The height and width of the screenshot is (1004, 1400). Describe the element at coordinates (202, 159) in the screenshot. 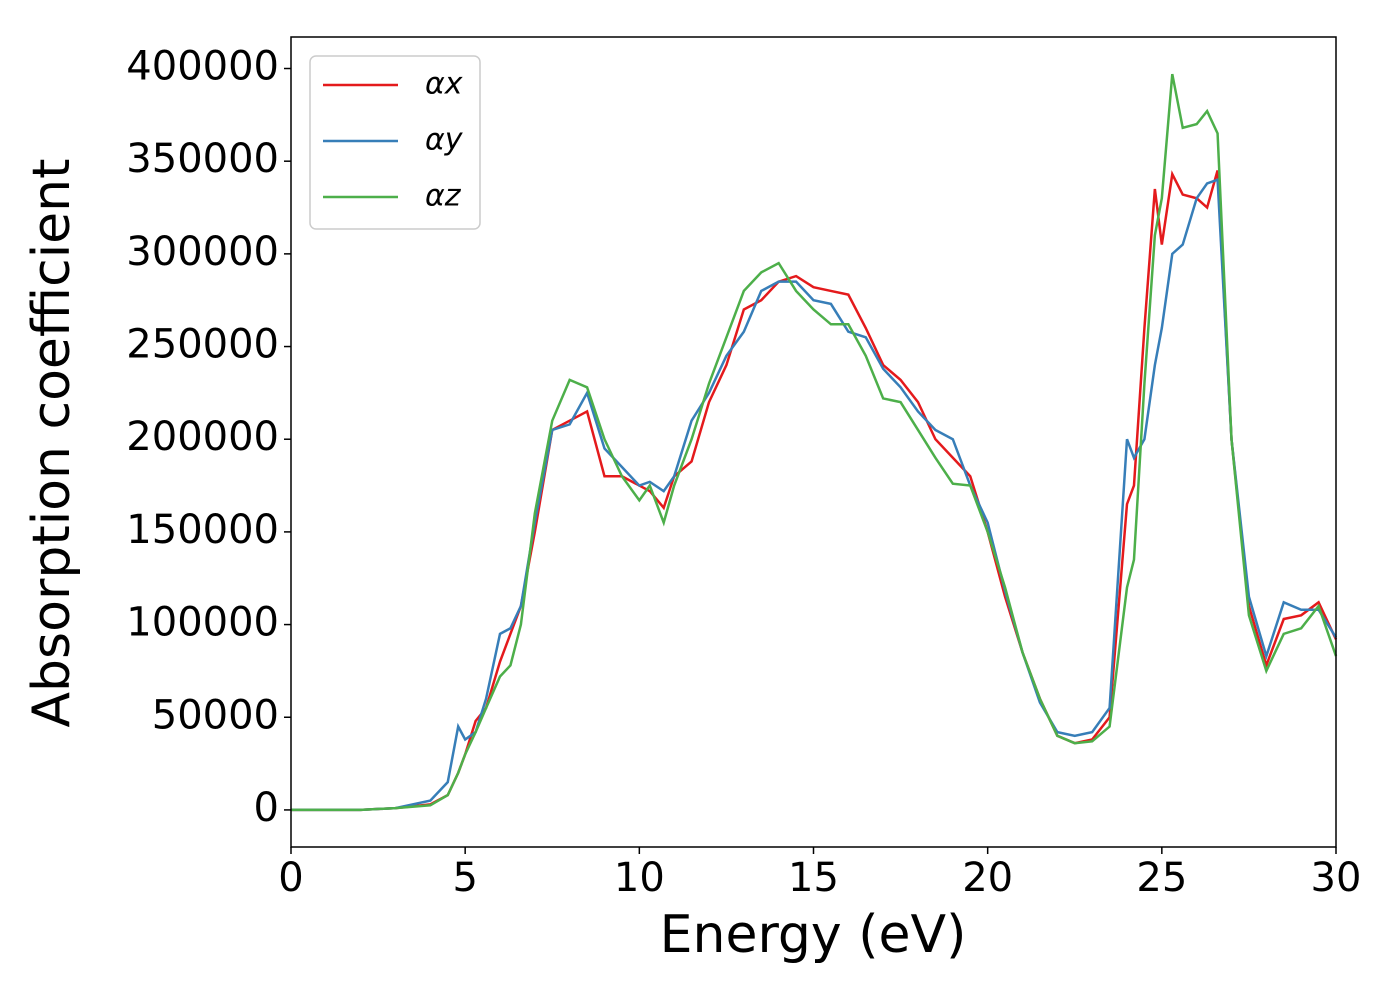

I see `y-tick-label: 350000` at that location.